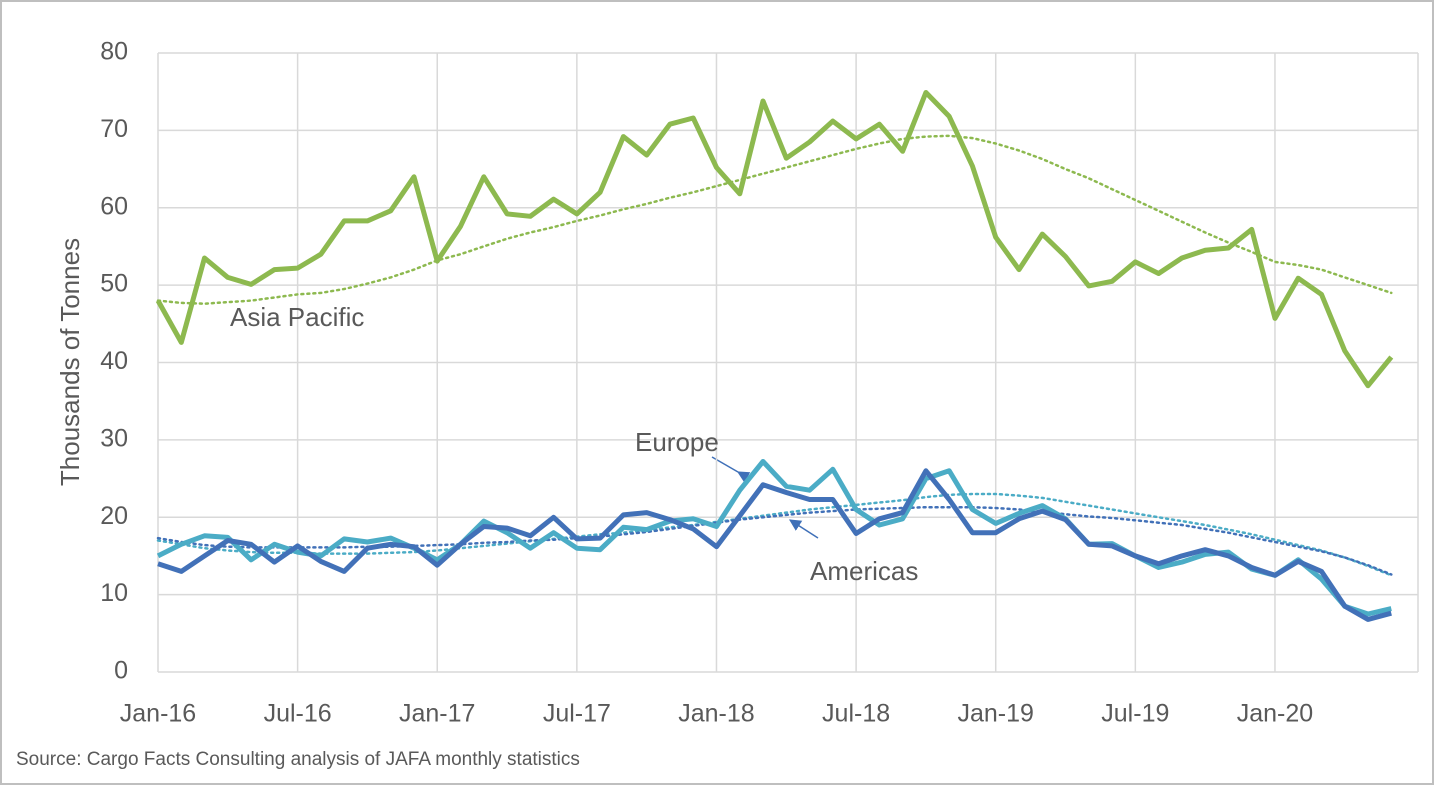 The image size is (1434, 785). What do you see at coordinates (114, 516) in the screenshot?
I see `y-tick-label: 20` at bounding box center [114, 516].